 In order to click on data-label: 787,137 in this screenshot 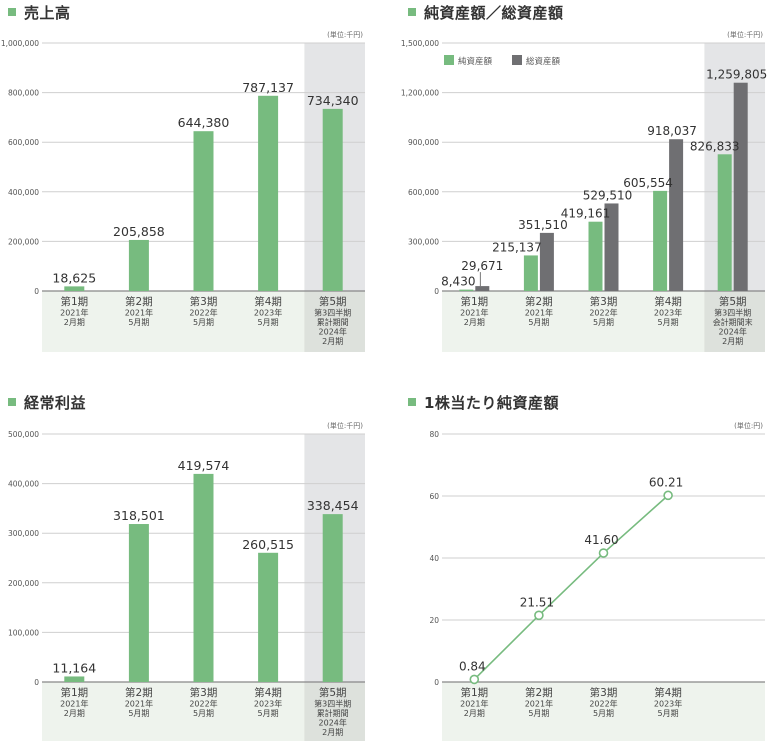, I will do `click(268, 87)`.